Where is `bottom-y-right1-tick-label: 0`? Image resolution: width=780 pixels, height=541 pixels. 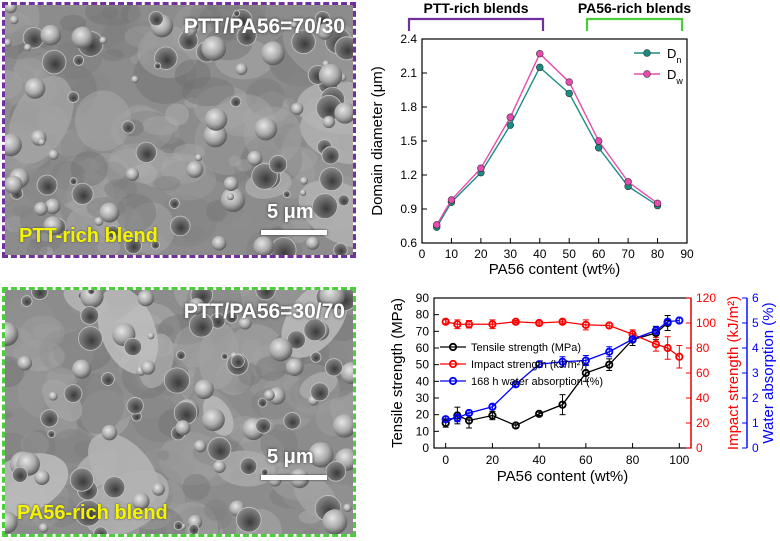 bottom-y-right1-tick-label: 0 is located at coordinates (699, 448).